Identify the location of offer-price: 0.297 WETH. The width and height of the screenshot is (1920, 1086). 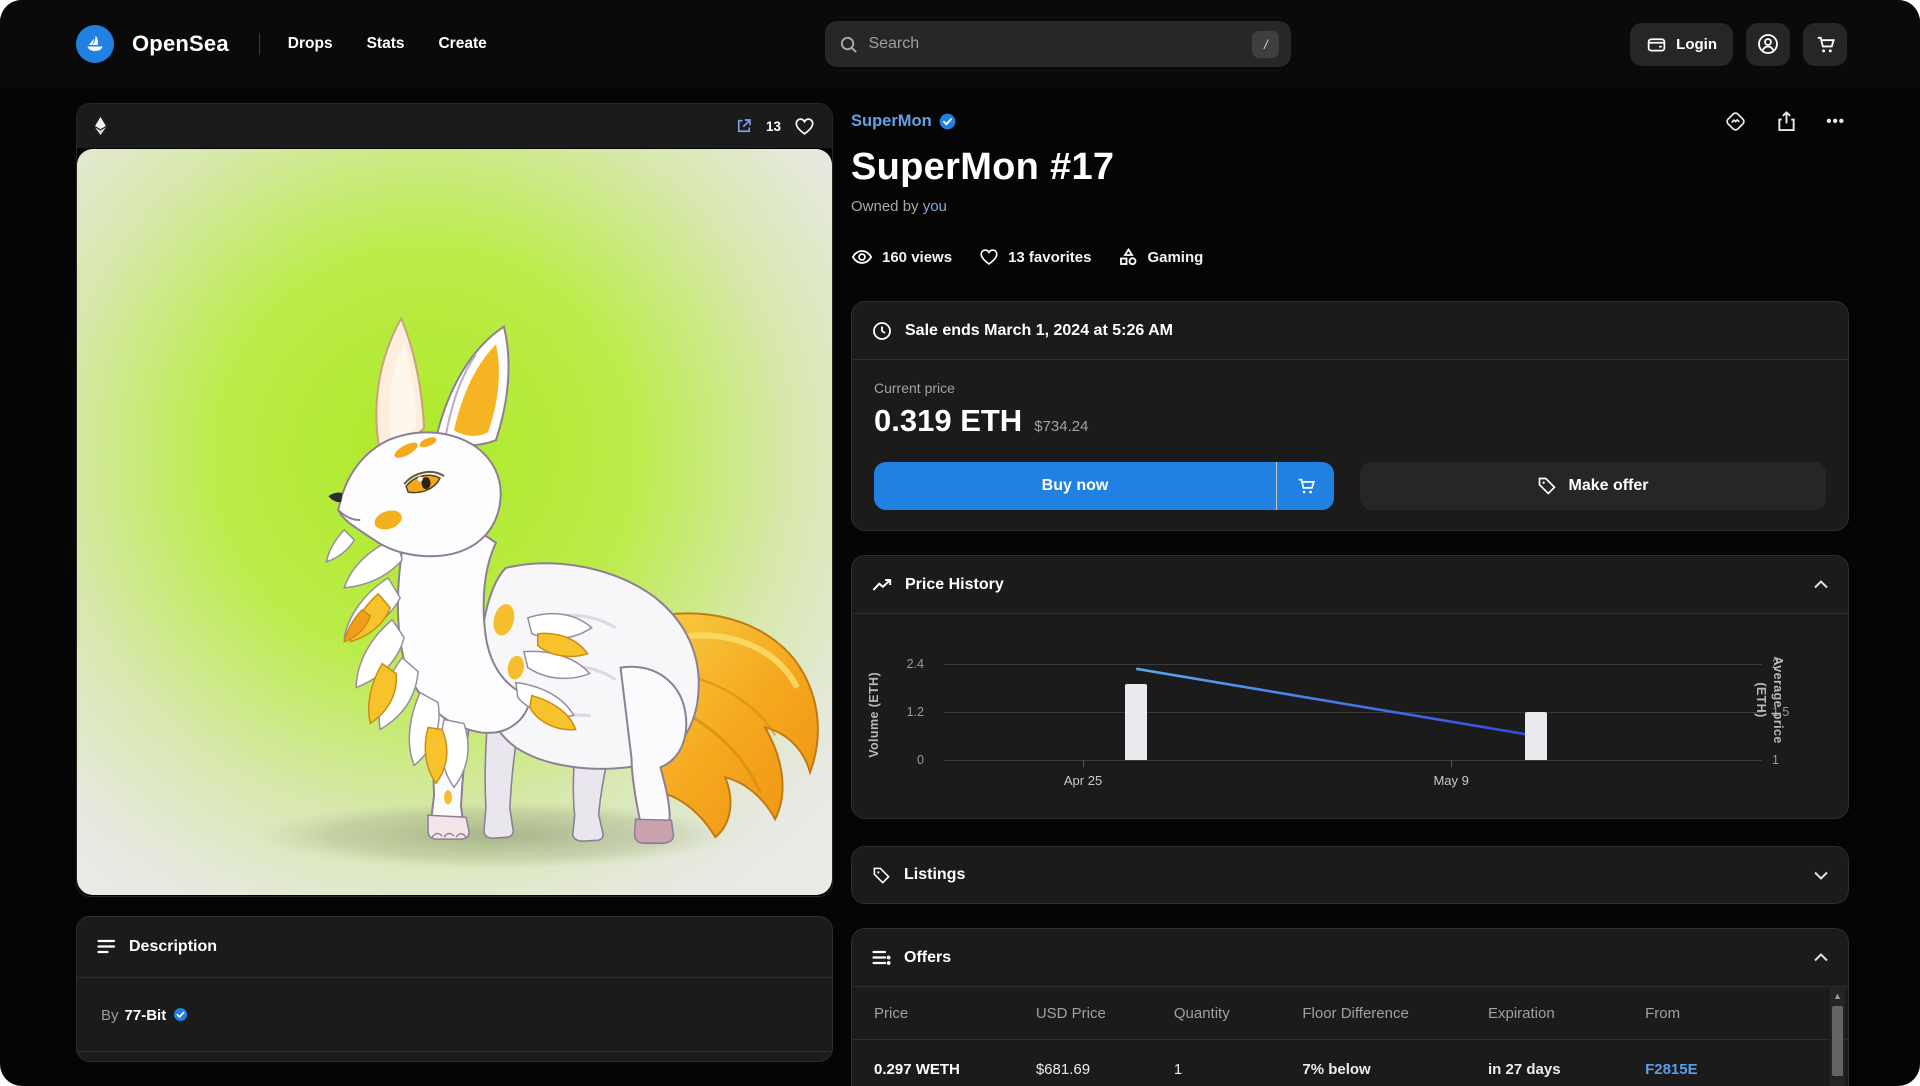
(917, 1069).